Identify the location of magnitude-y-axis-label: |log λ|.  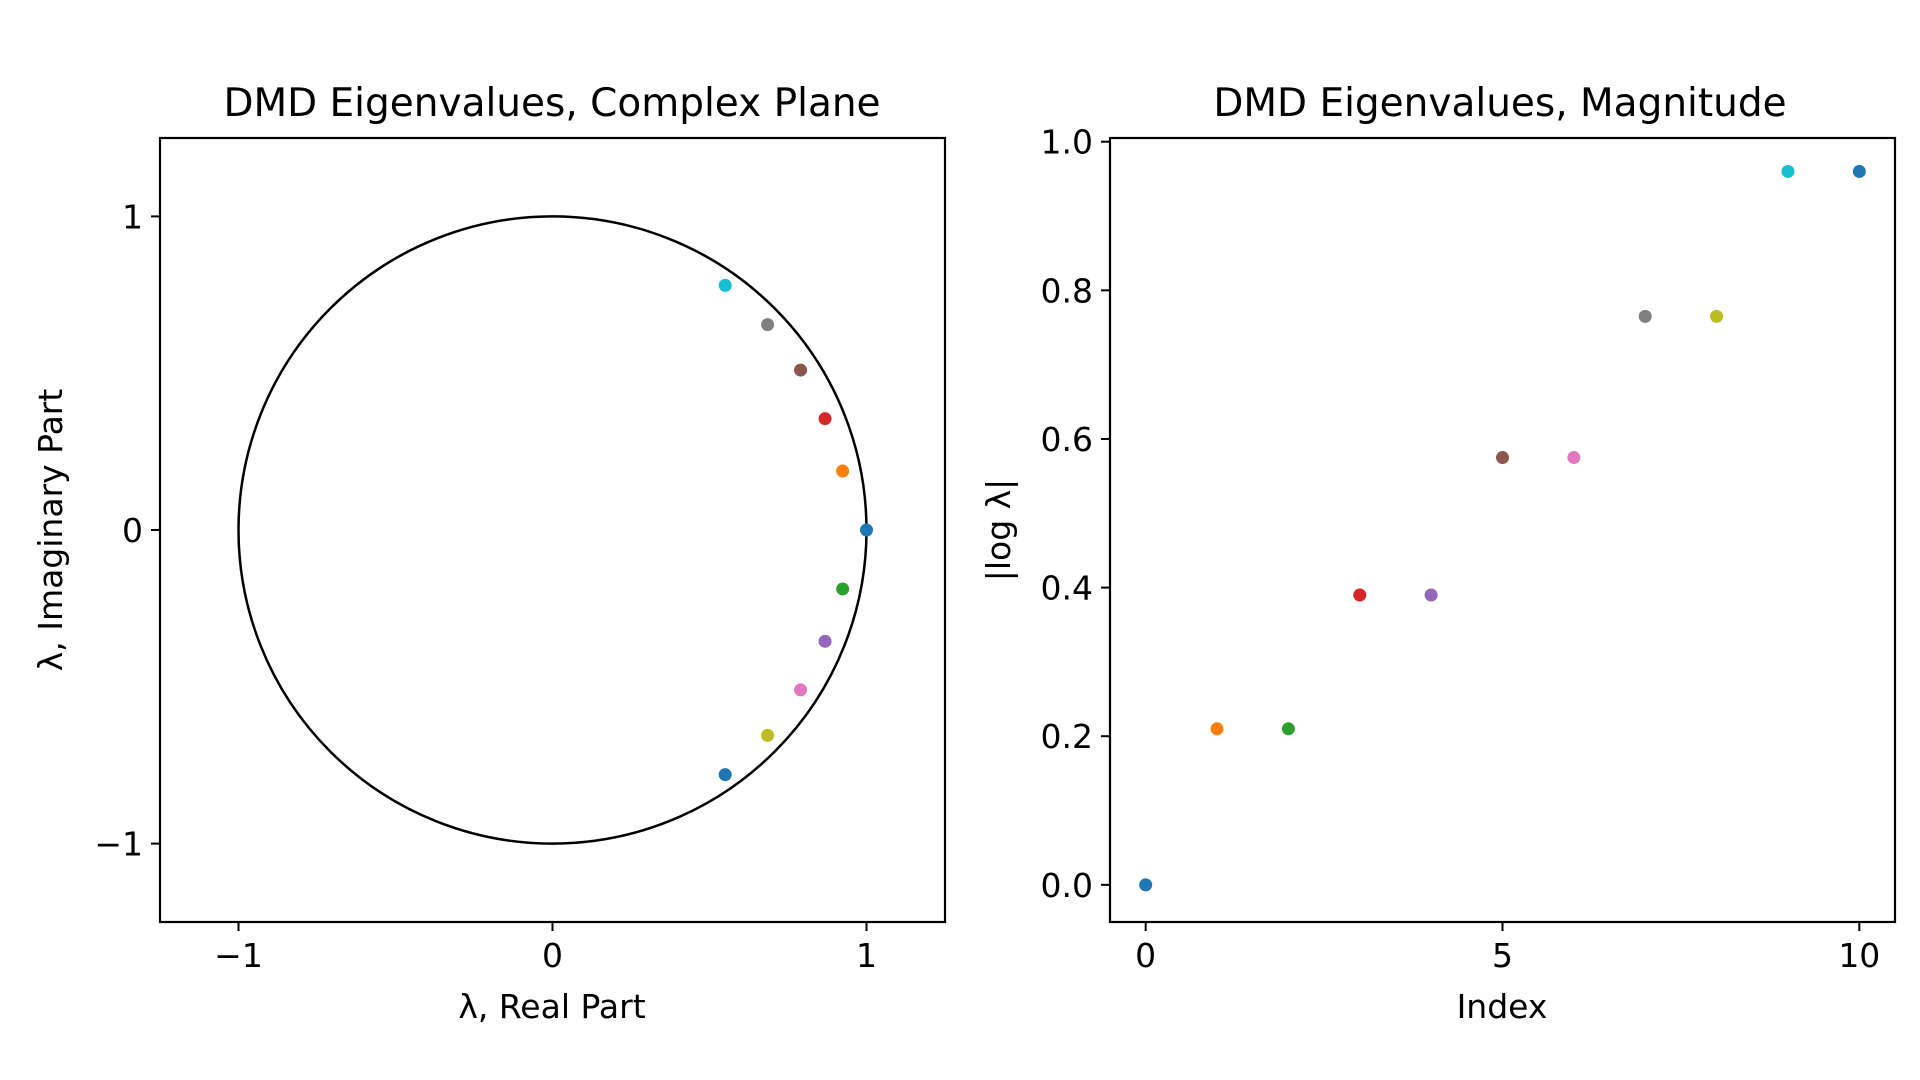
(998, 530).